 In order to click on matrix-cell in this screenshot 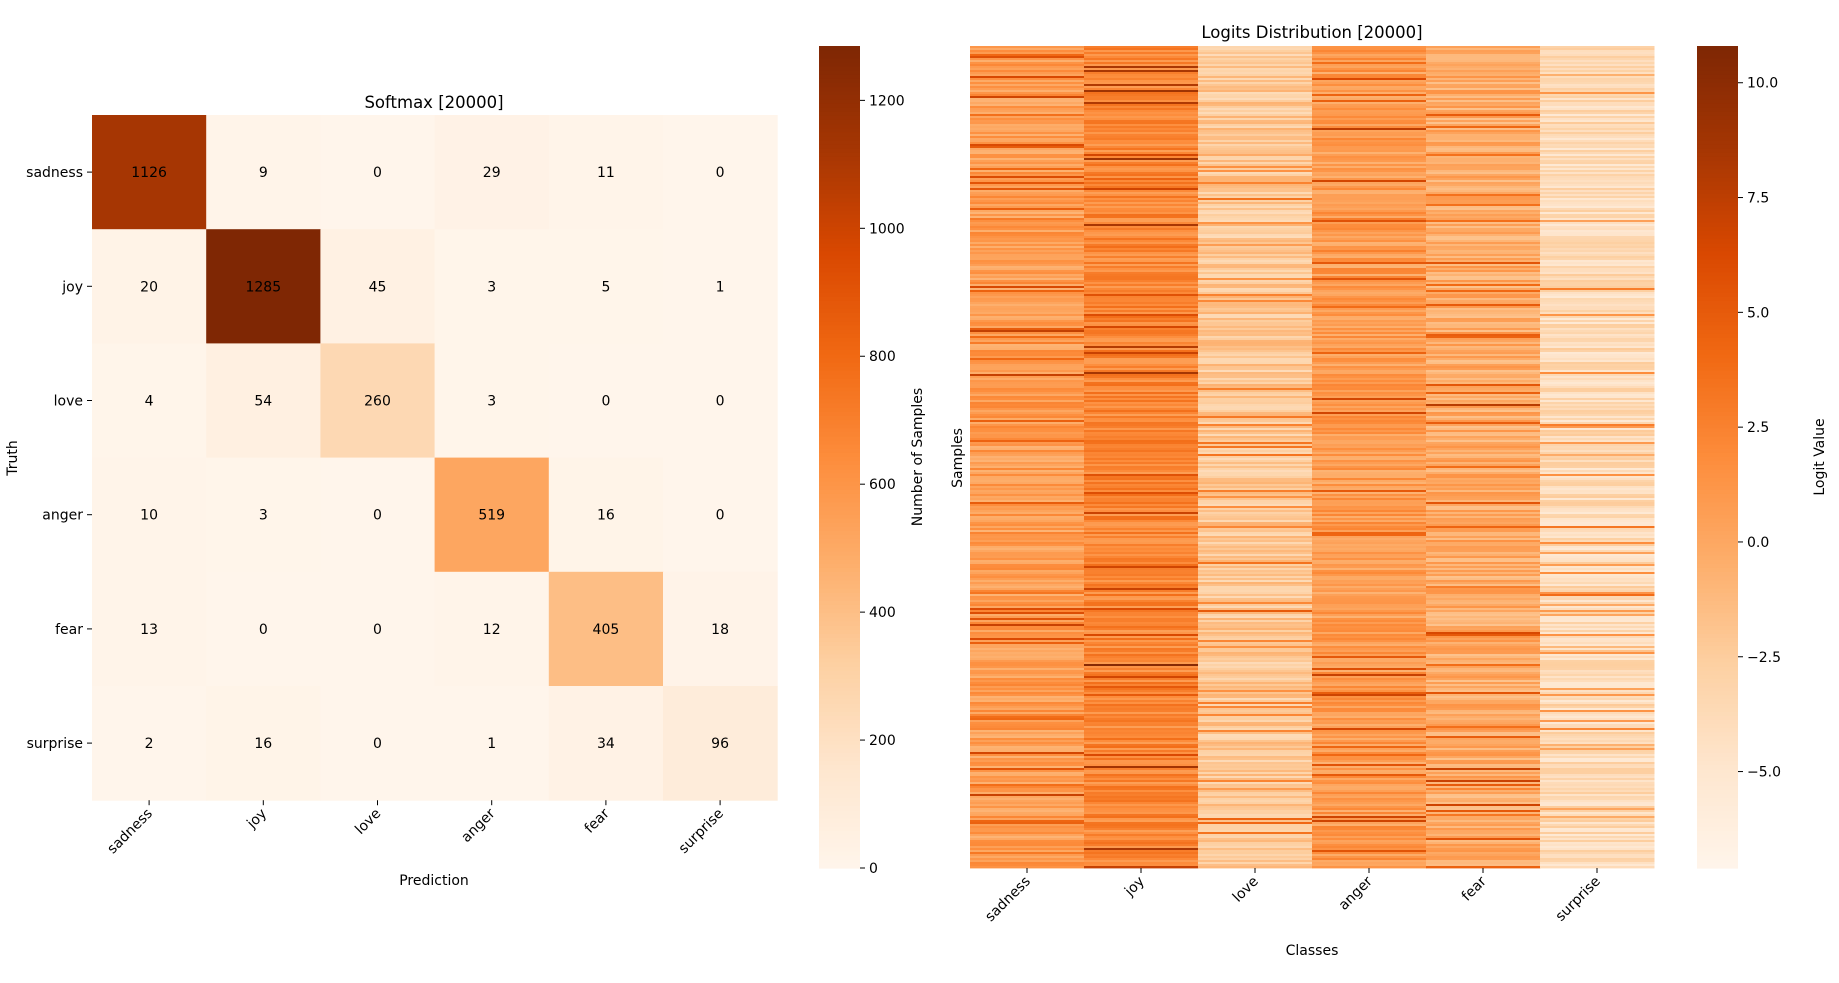, I will do `click(492, 172)`.